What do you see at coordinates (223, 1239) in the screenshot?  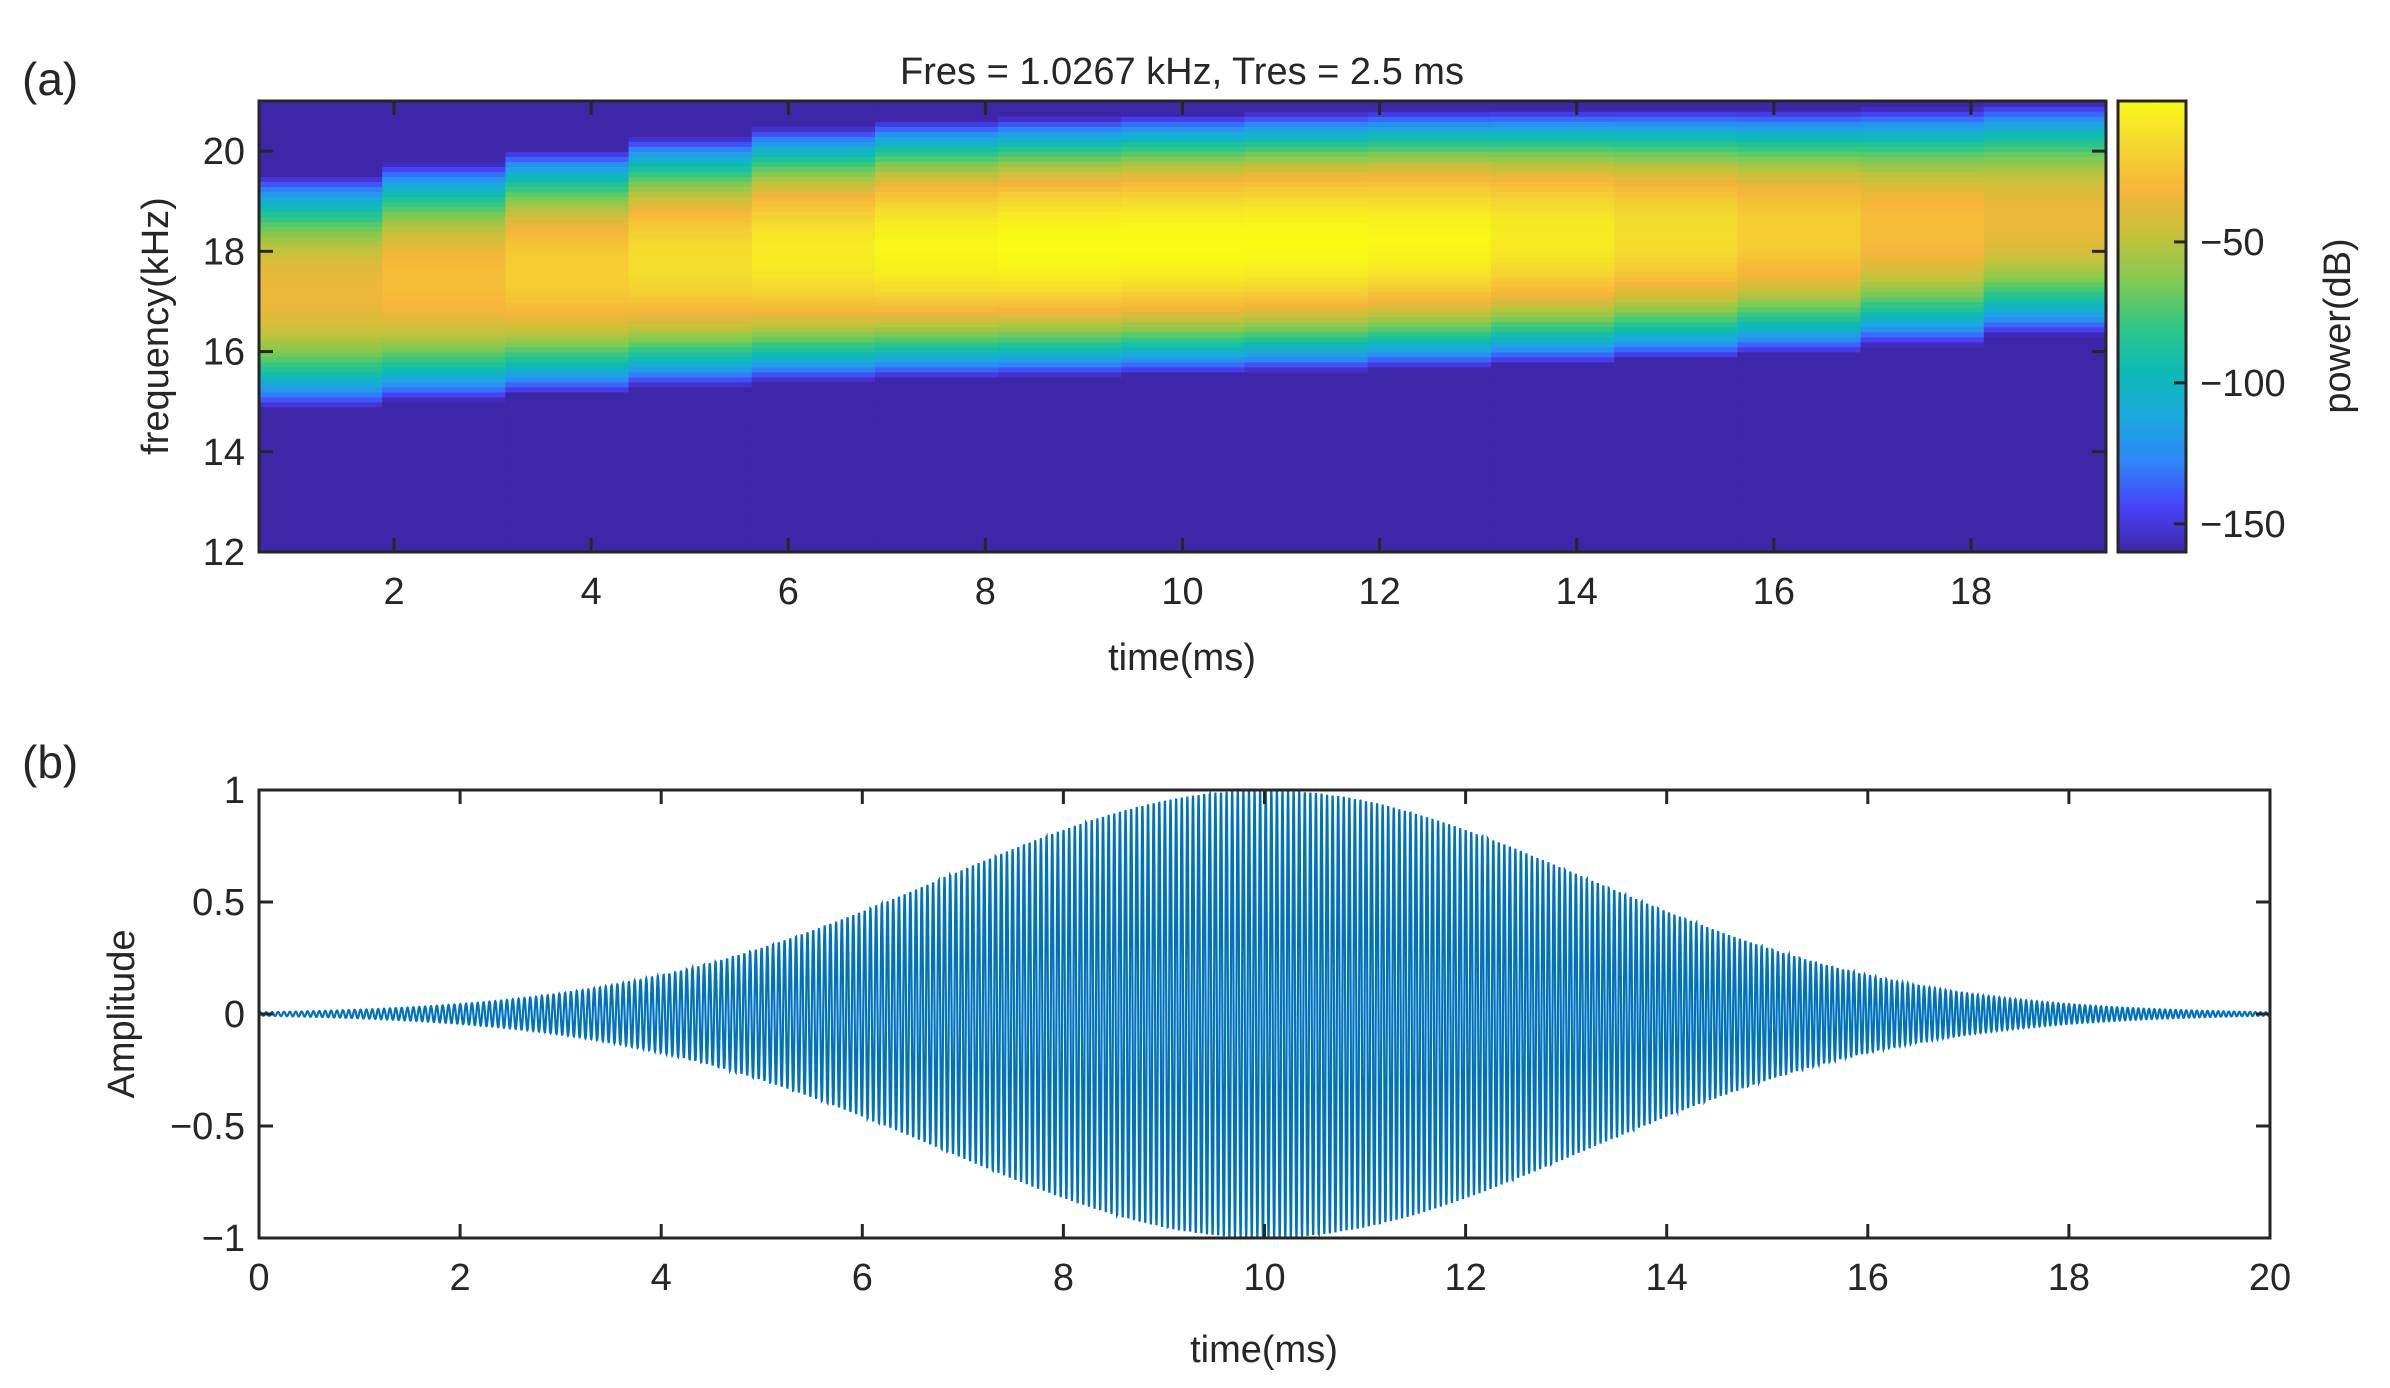 I see `y-tick-label: −1` at bounding box center [223, 1239].